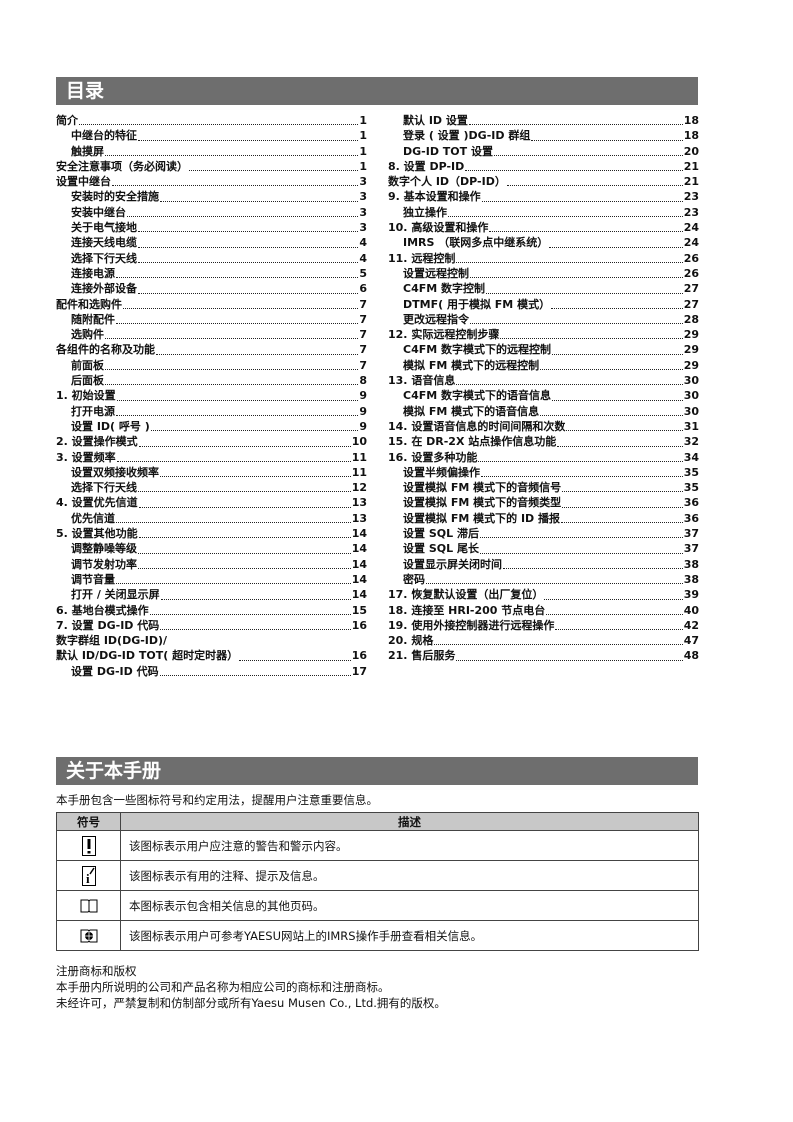  What do you see at coordinates (97, 503) in the screenshot?
I see `toc-entry-title: 4. 设置优先信道` at bounding box center [97, 503].